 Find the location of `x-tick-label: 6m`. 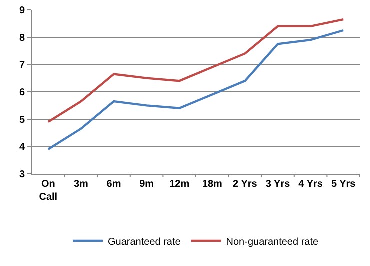

x-tick-label: 6m is located at coordinates (114, 184).